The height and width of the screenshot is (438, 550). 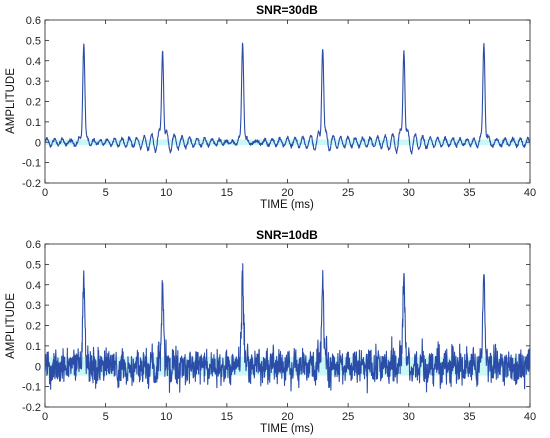 What do you see at coordinates (287, 235) in the screenshot?
I see `chart-title: SNR=10dB` at bounding box center [287, 235].